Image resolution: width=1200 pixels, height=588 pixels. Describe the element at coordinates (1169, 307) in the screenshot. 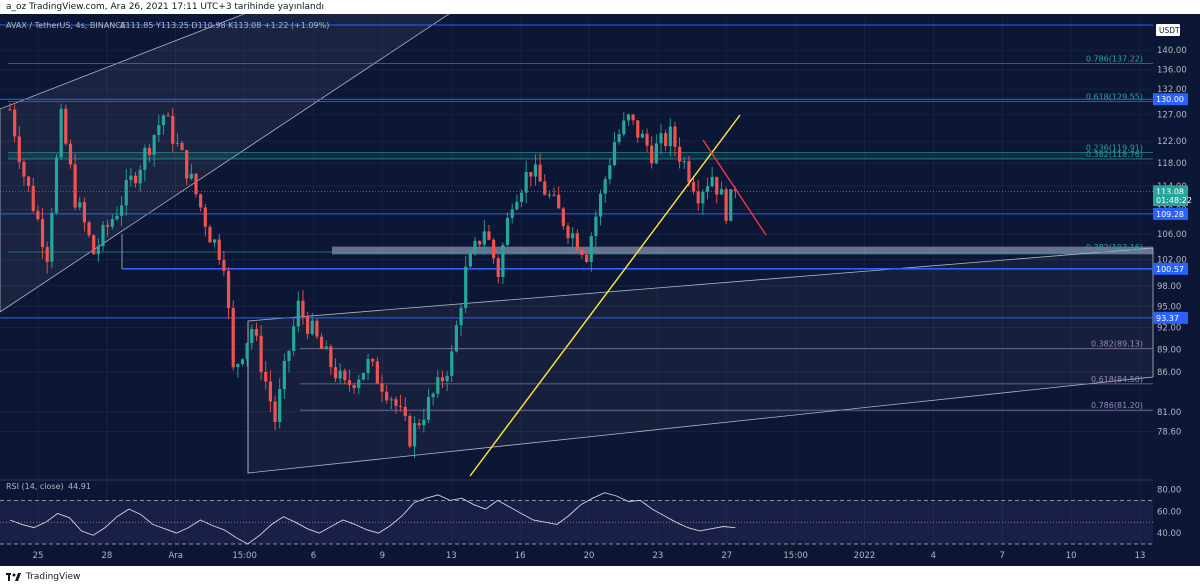

I see `y-tick-label: 95.00` at that location.